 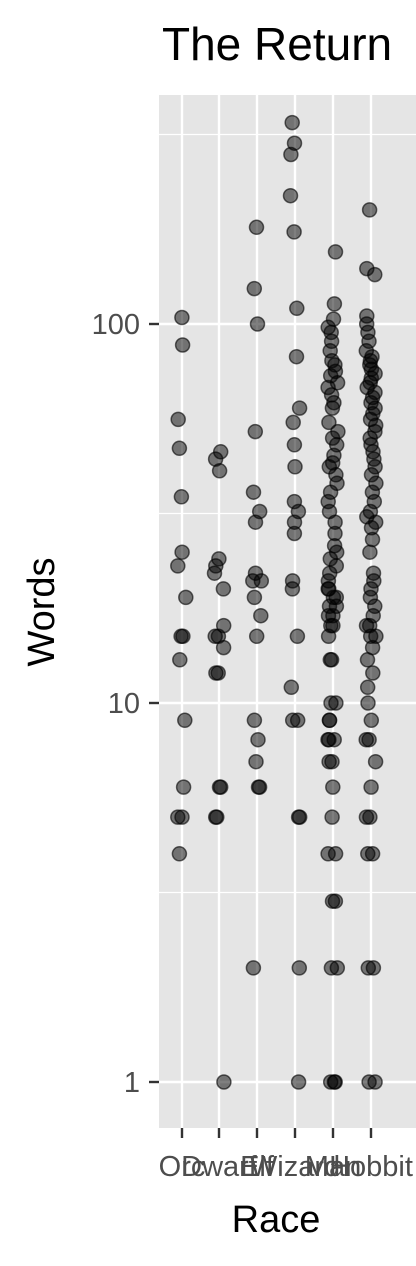 I want to click on y-axis: 1 10 100, so click(x=125, y=704).